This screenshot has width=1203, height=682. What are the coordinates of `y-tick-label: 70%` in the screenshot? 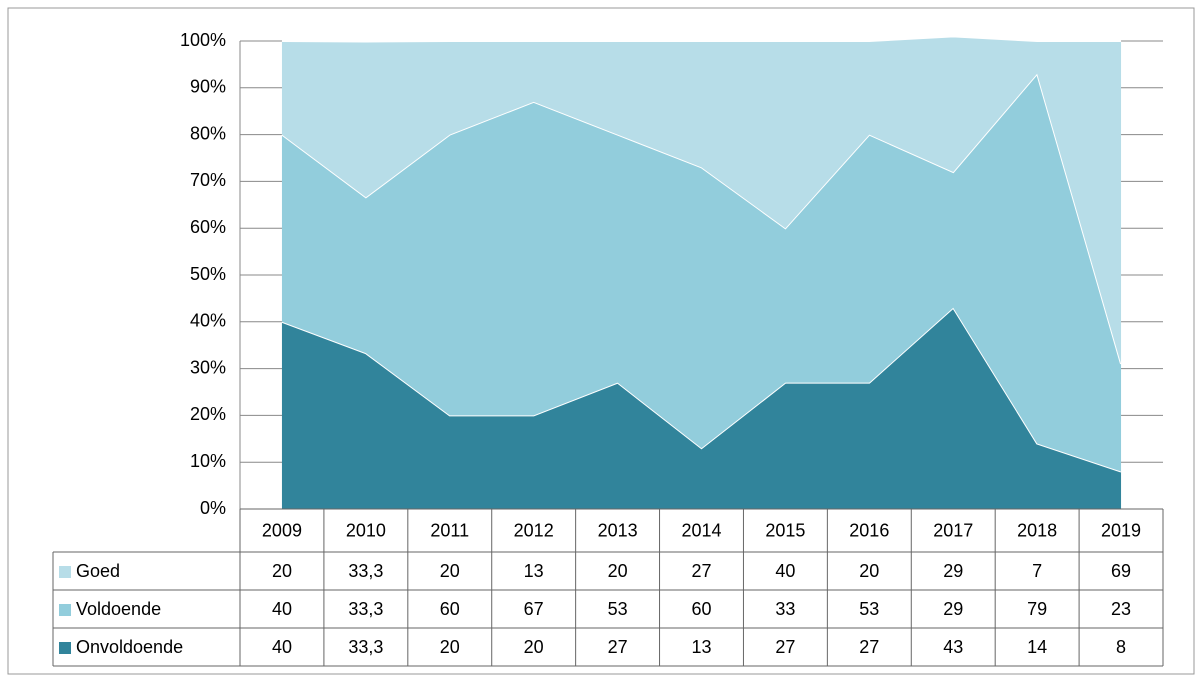 It's located at (208, 180).